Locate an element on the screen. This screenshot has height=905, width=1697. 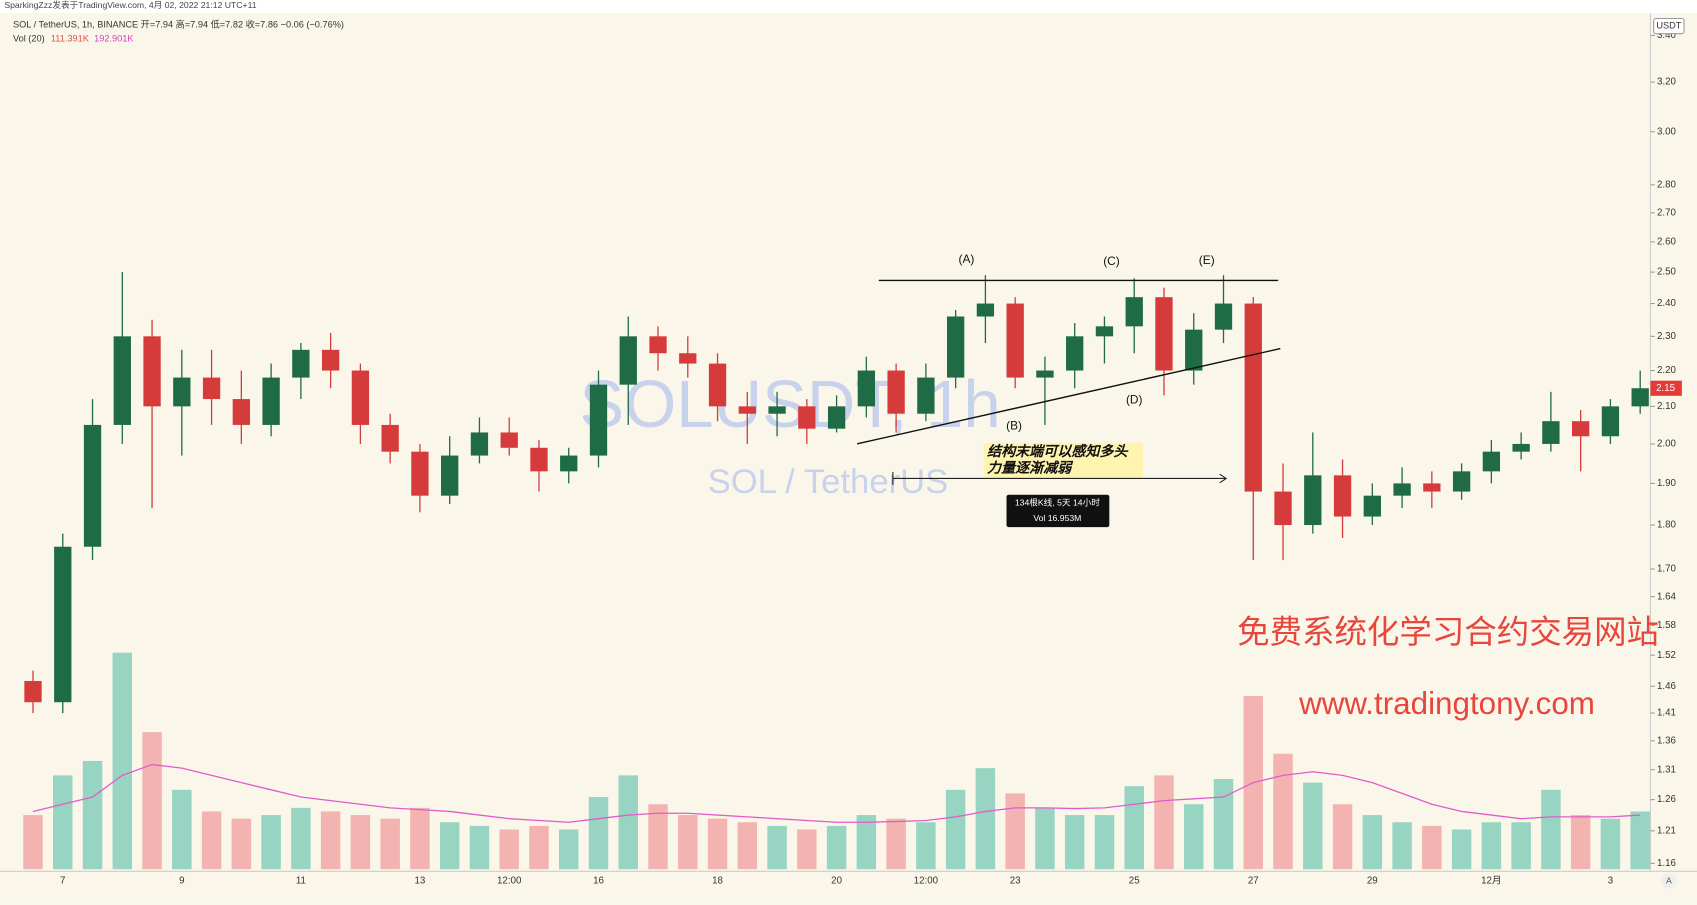
y-tick-label: 2.80 is located at coordinates (1667, 184).